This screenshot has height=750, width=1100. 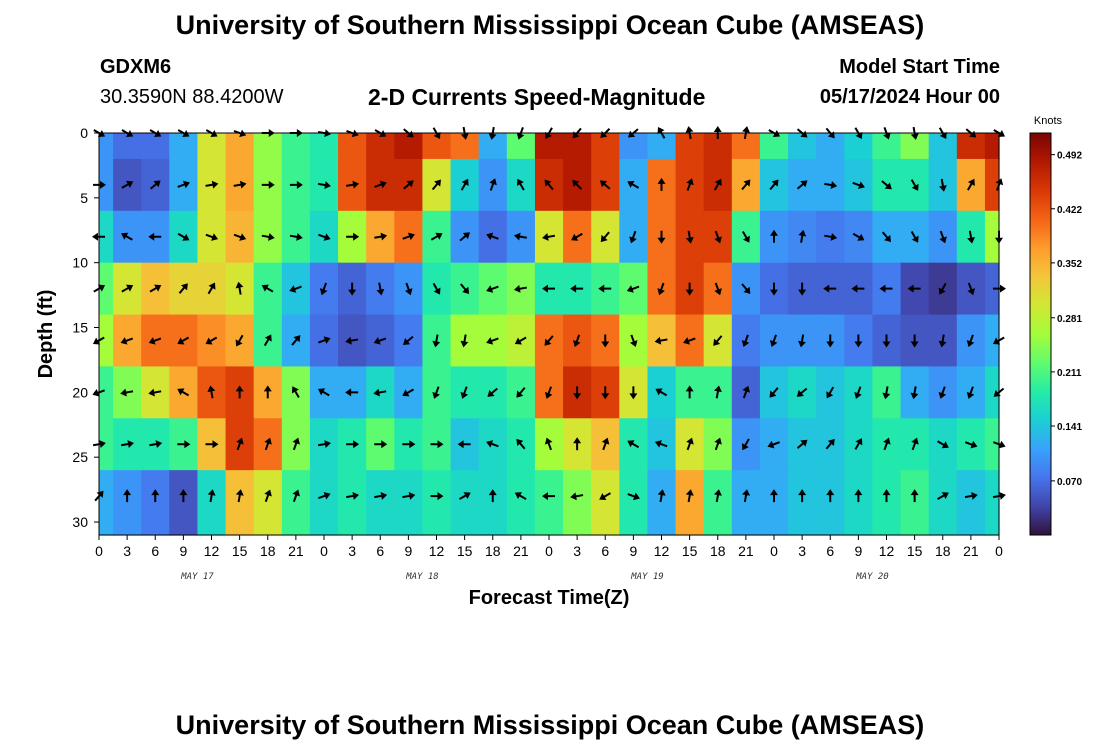 I want to click on x-tick-label: 15, so click(x=915, y=551).